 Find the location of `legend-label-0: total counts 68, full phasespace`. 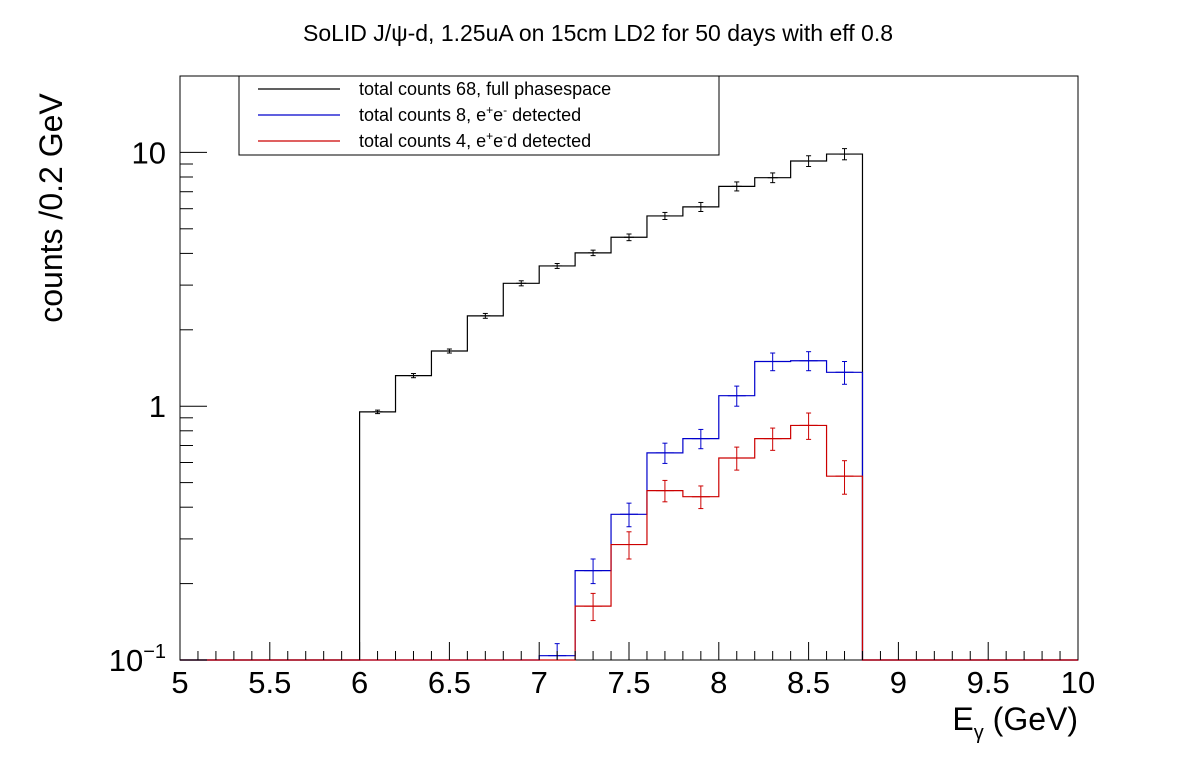

legend-label-0: total counts 68, full phasespace is located at coordinates (485, 89).